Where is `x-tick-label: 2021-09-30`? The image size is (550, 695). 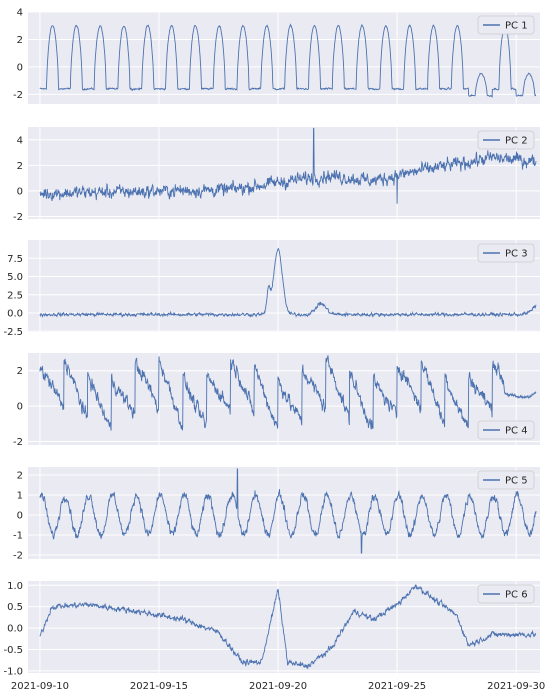
x-tick-label: 2021-09-30 is located at coordinates (516, 686).